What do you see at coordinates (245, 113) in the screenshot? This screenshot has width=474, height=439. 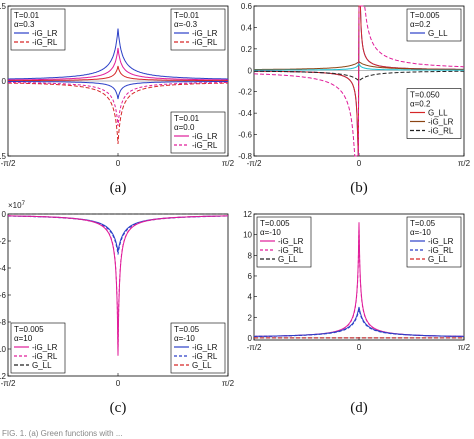 I see `y-tick-label: -0.4` at bounding box center [245, 113].